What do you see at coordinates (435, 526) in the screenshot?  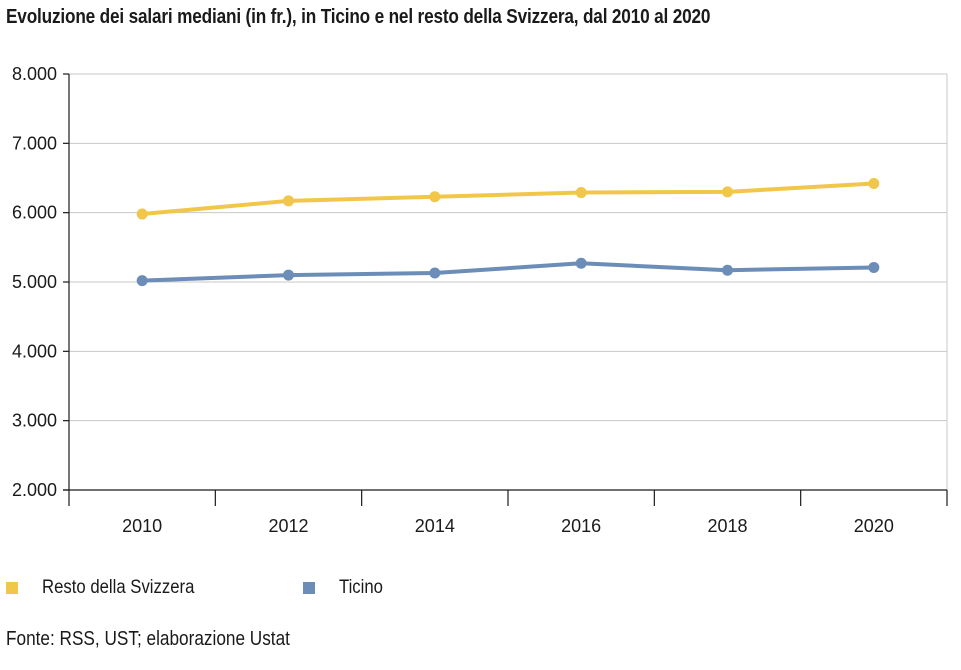 I see `x-tick-label: 2014` at bounding box center [435, 526].